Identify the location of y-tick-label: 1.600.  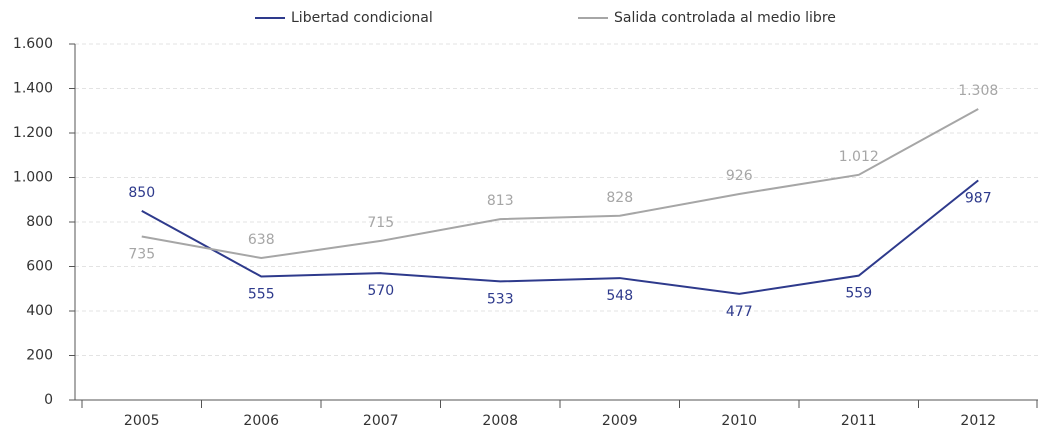
(33, 44).